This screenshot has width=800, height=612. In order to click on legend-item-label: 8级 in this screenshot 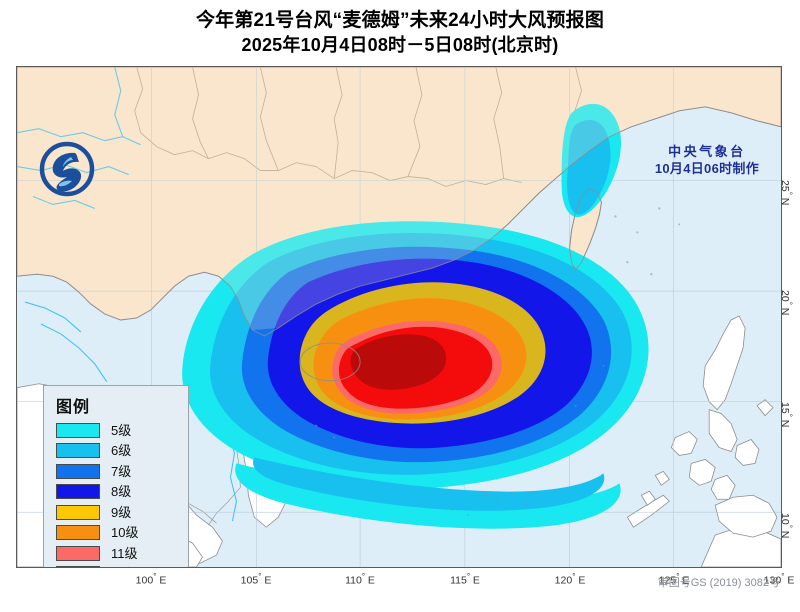, I will do `click(121, 492)`.